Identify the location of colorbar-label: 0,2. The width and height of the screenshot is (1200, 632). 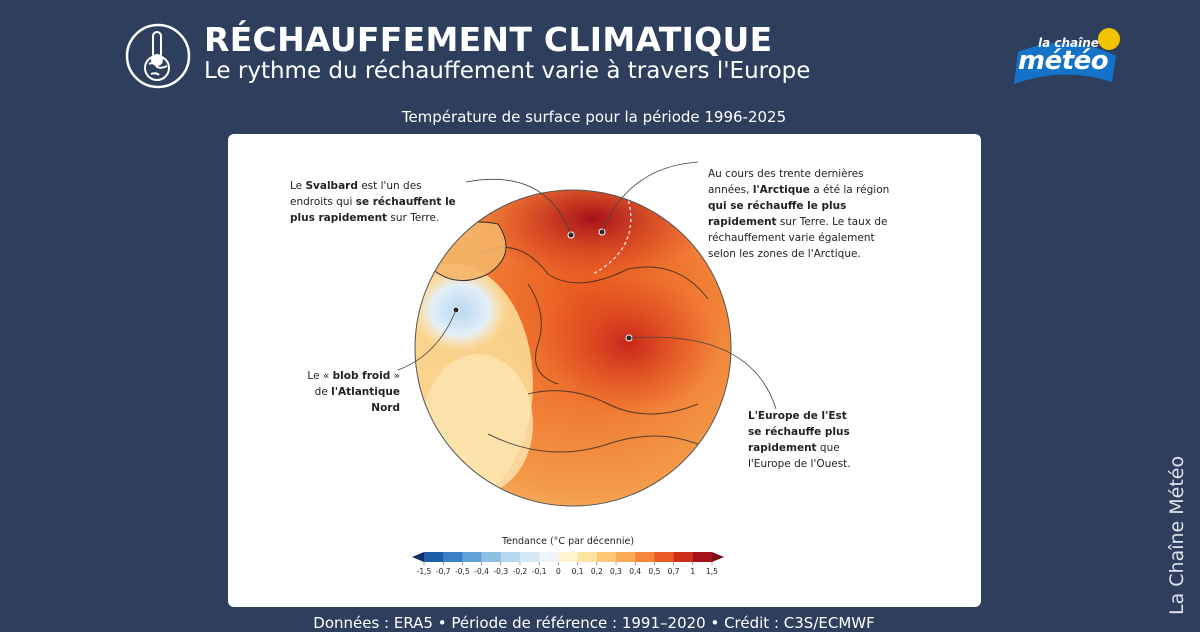
(597, 571).